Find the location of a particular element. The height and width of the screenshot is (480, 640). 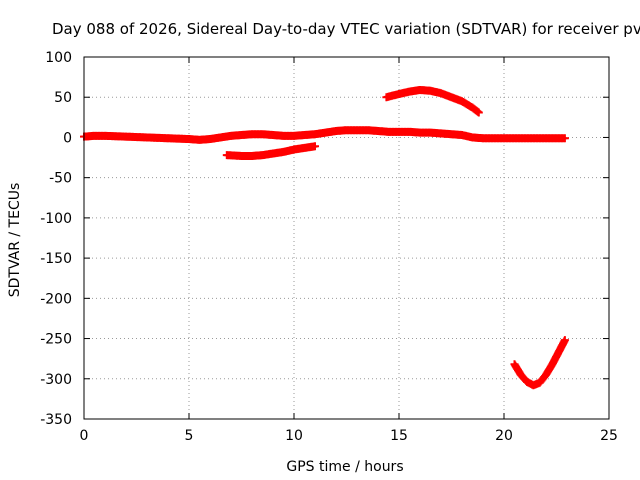

y-tick-label: 100 is located at coordinates (58, 58).